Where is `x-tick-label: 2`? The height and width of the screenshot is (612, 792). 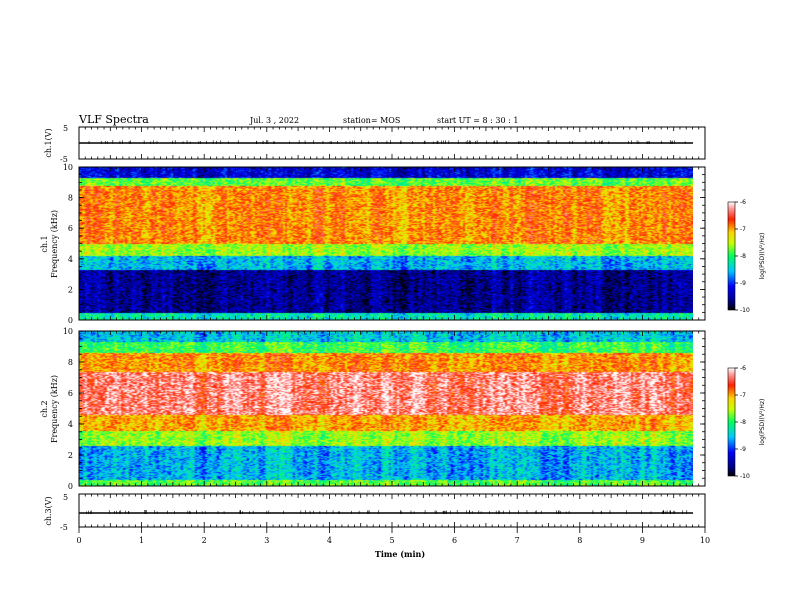
x-tick-label: 2 is located at coordinates (204, 540).